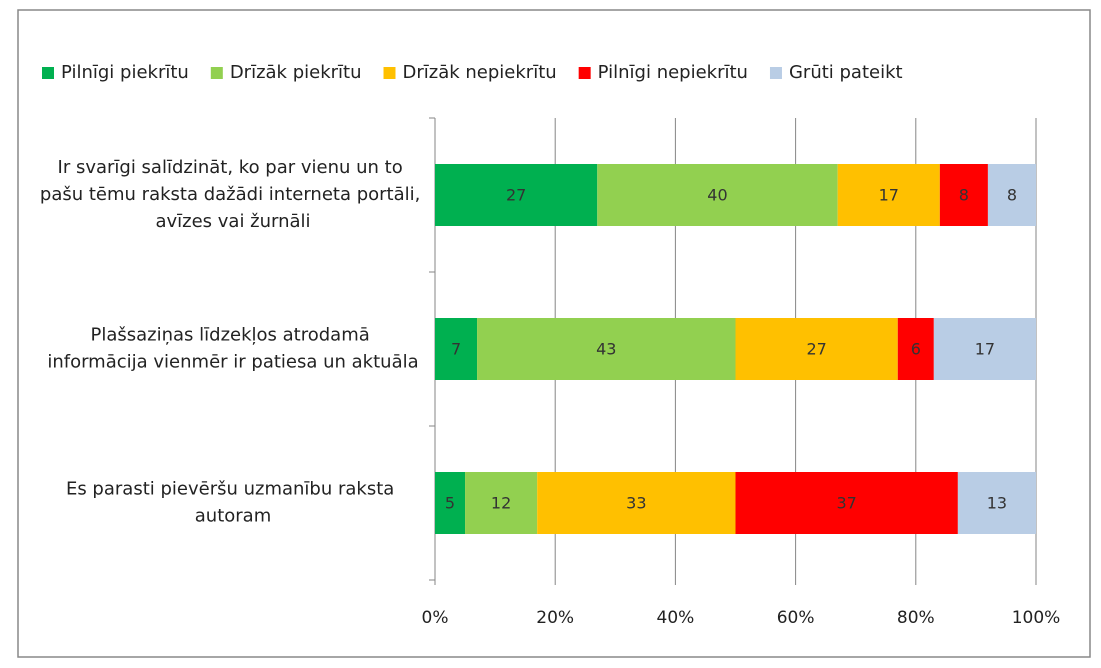  What do you see at coordinates (480, 72) in the screenshot?
I see `legend-label: Drīzāk nepiekrītu` at bounding box center [480, 72].